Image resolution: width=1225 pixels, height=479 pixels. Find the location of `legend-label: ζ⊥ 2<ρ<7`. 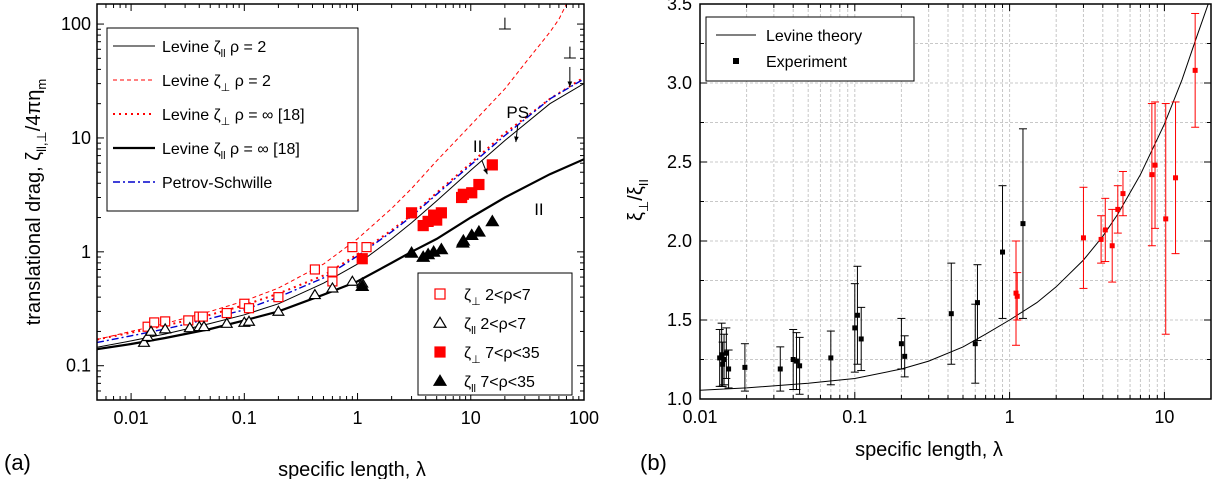

legend-label: ζ⊥ 2<ρ<7 is located at coordinates (497, 297).